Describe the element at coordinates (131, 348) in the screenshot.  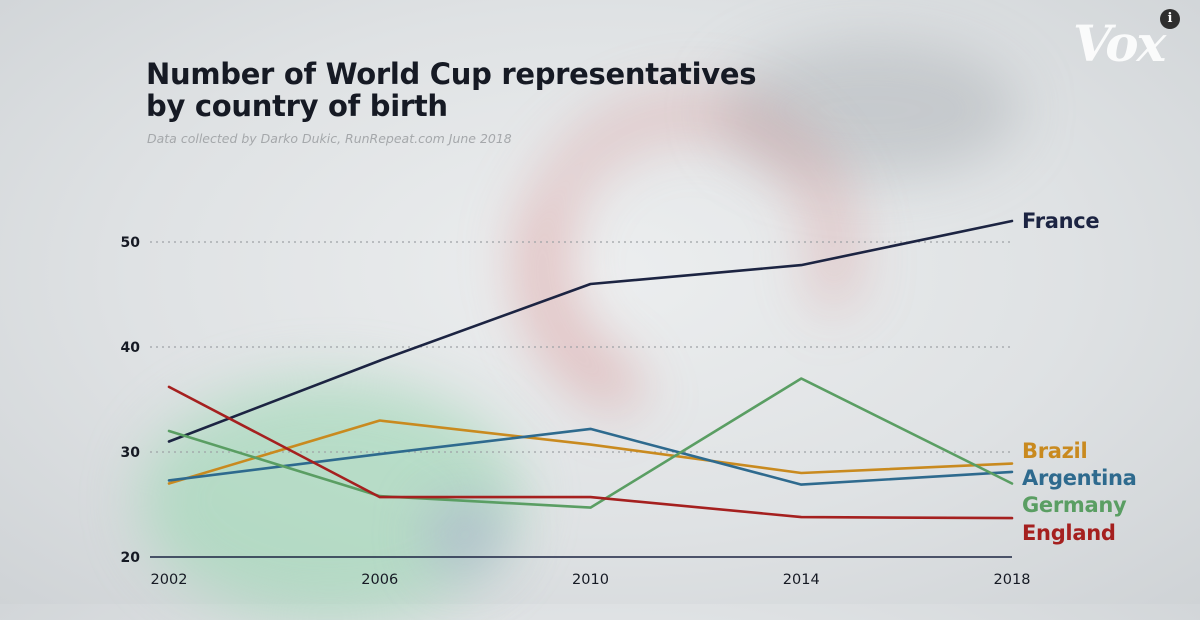
I see `y-tick-label-40: 40` at that location.